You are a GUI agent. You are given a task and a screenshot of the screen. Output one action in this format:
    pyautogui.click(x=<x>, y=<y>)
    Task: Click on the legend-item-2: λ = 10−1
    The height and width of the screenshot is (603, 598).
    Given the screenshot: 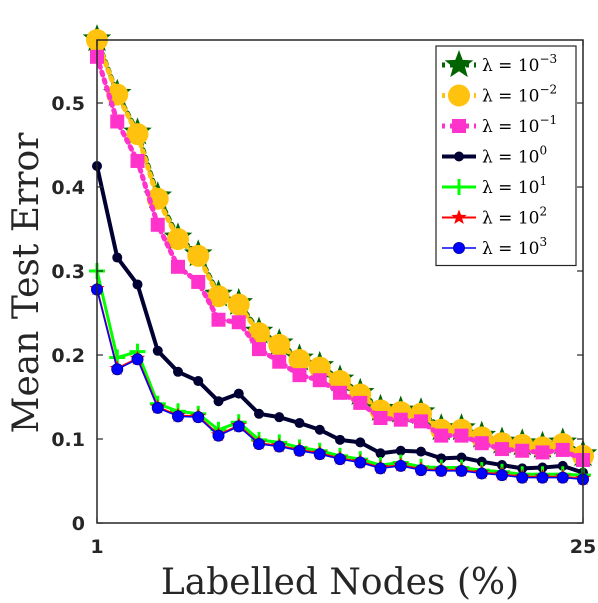 What is the action you would take?
    pyautogui.click(x=499, y=125)
    